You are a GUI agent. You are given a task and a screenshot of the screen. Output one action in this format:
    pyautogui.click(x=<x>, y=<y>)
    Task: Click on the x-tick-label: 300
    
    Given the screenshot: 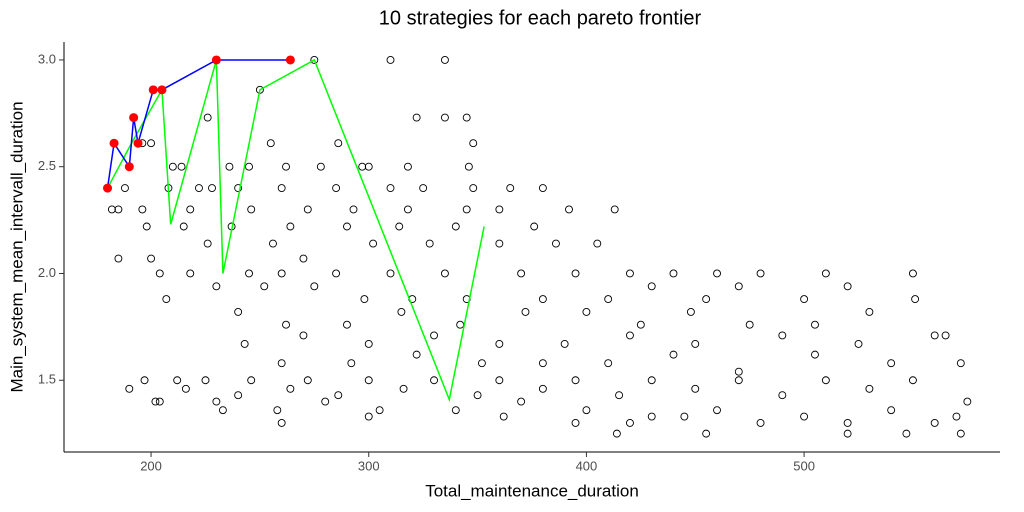 What is the action you would take?
    pyautogui.click(x=369, y=465)
    